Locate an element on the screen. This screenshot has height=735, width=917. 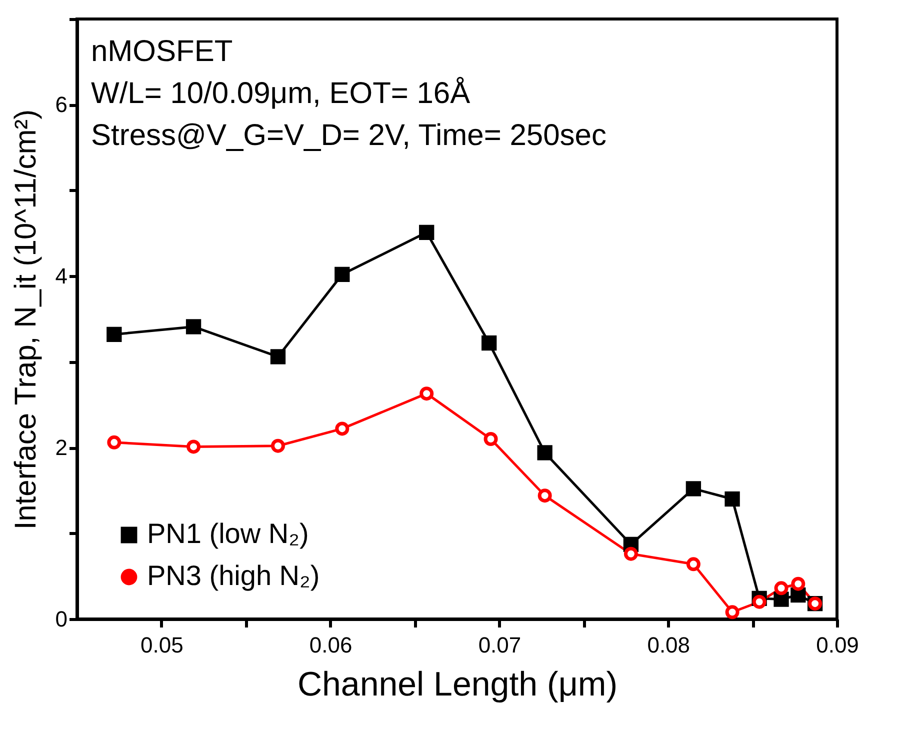
annotation: Stress@V_G=V_D= 2V, Time= 250sec is located at coordinates (348, 135).